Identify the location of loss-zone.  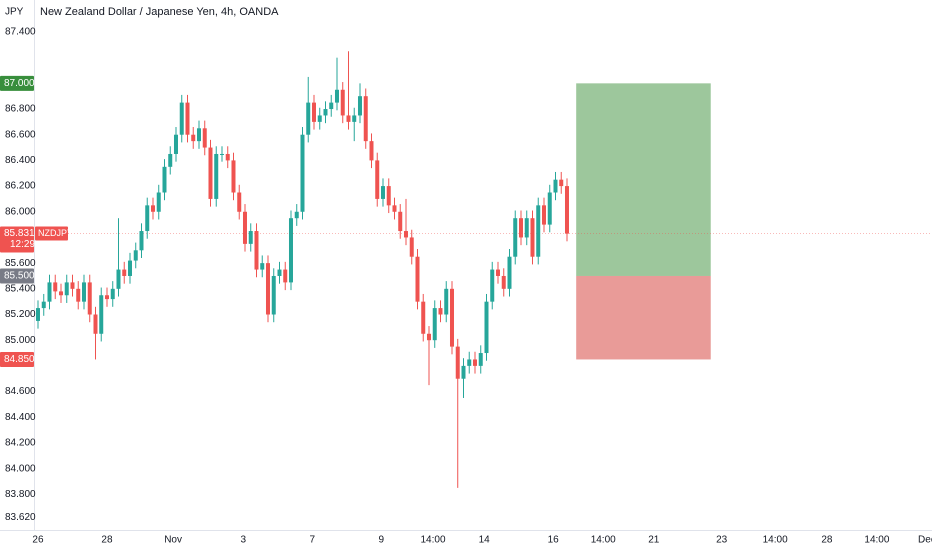
(643, 317).